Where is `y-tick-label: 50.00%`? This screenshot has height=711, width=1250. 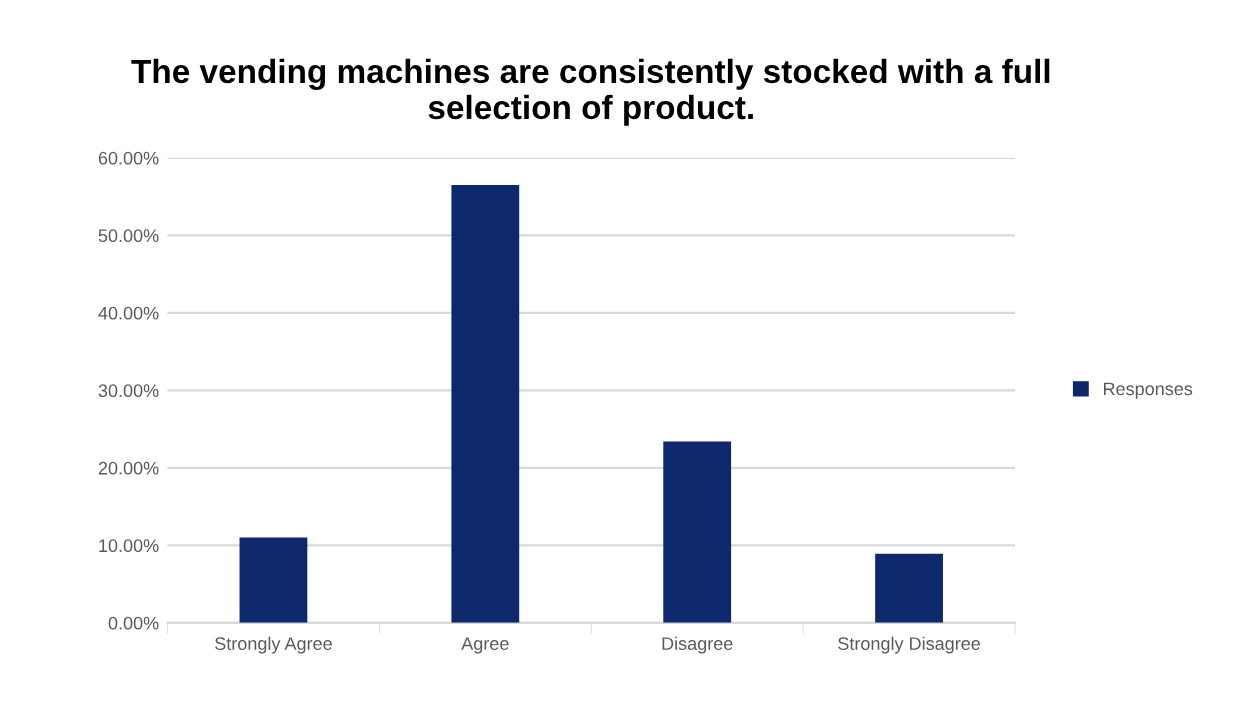 y-tick-label: 50.00% is located at coordinates (128, 236).